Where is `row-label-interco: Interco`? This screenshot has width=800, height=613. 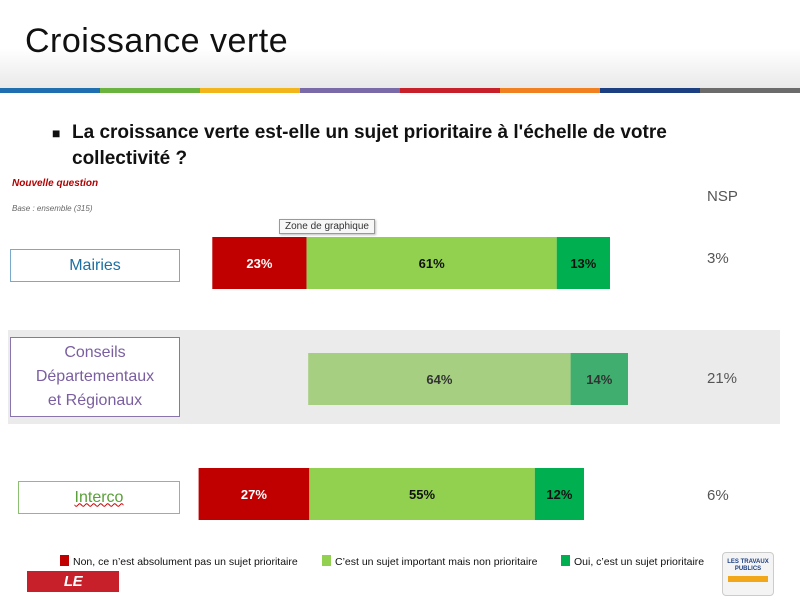 row-label-interco: Interco is located at coordinates (99, 497).